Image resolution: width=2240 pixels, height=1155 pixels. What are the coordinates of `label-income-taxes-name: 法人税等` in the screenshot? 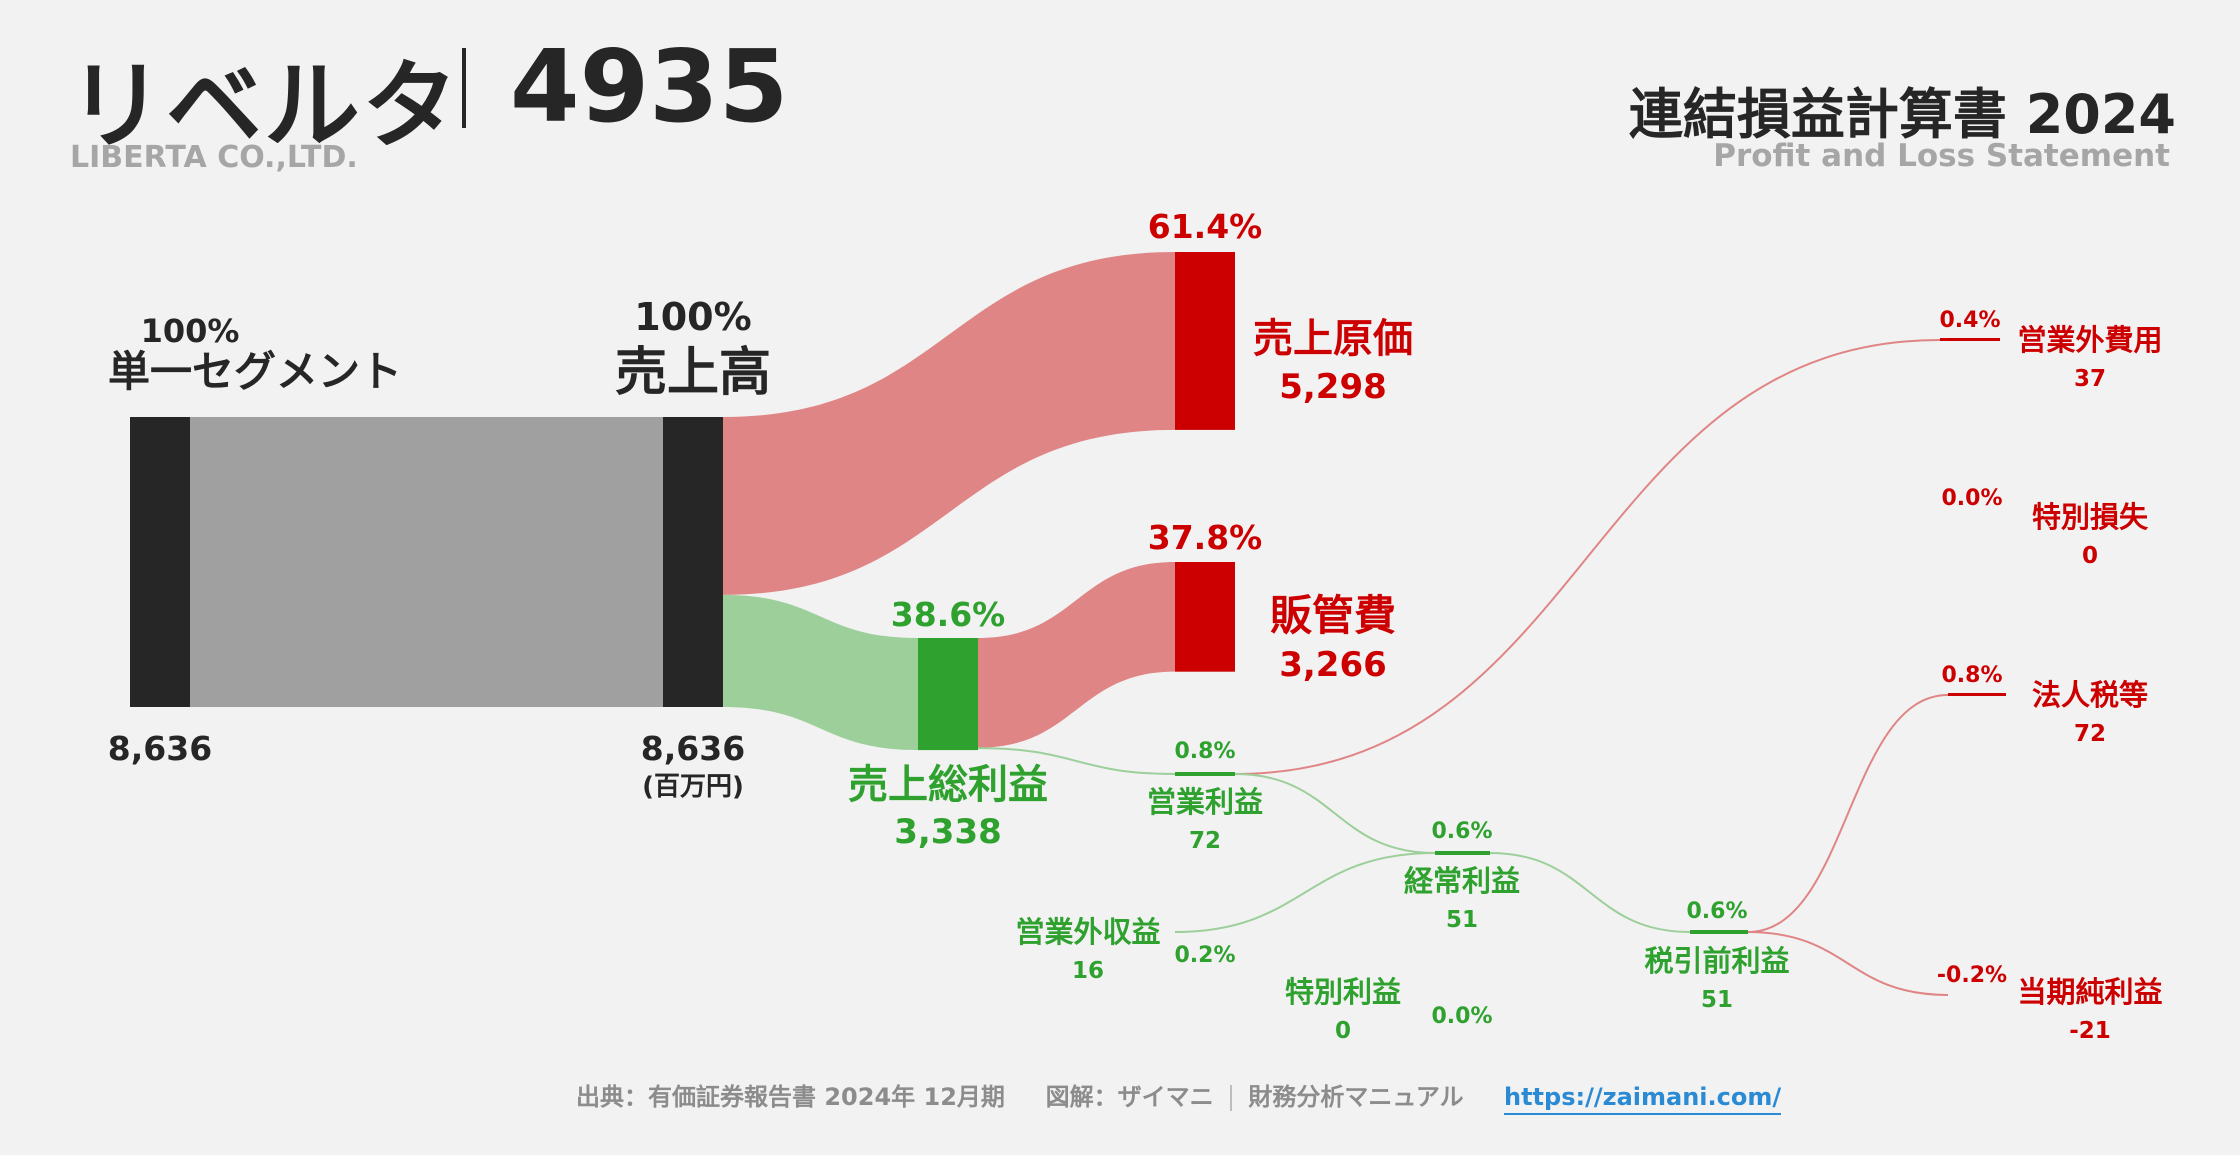 It's located at (2090, 695).